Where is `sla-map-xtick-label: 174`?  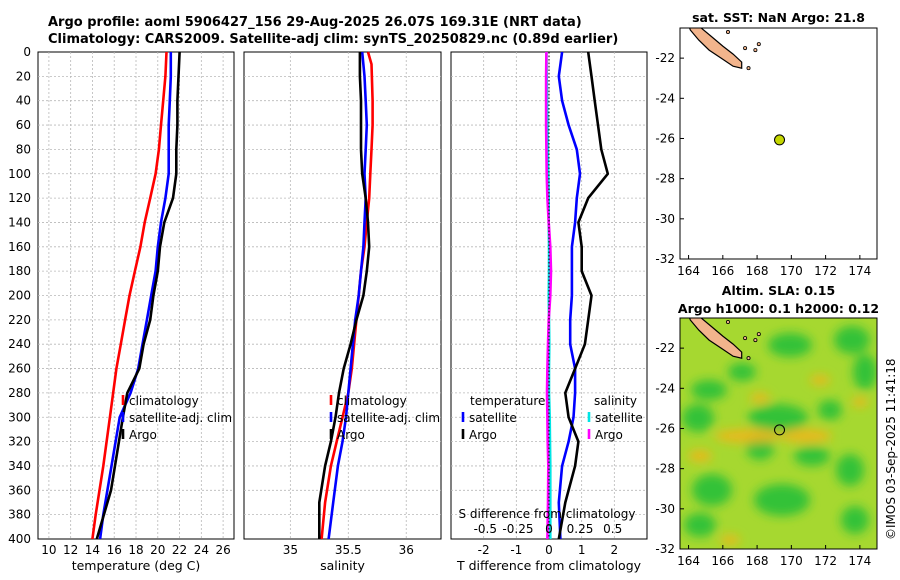
sla-map-xtick-label: 174 is located at coordinates (859, 561).